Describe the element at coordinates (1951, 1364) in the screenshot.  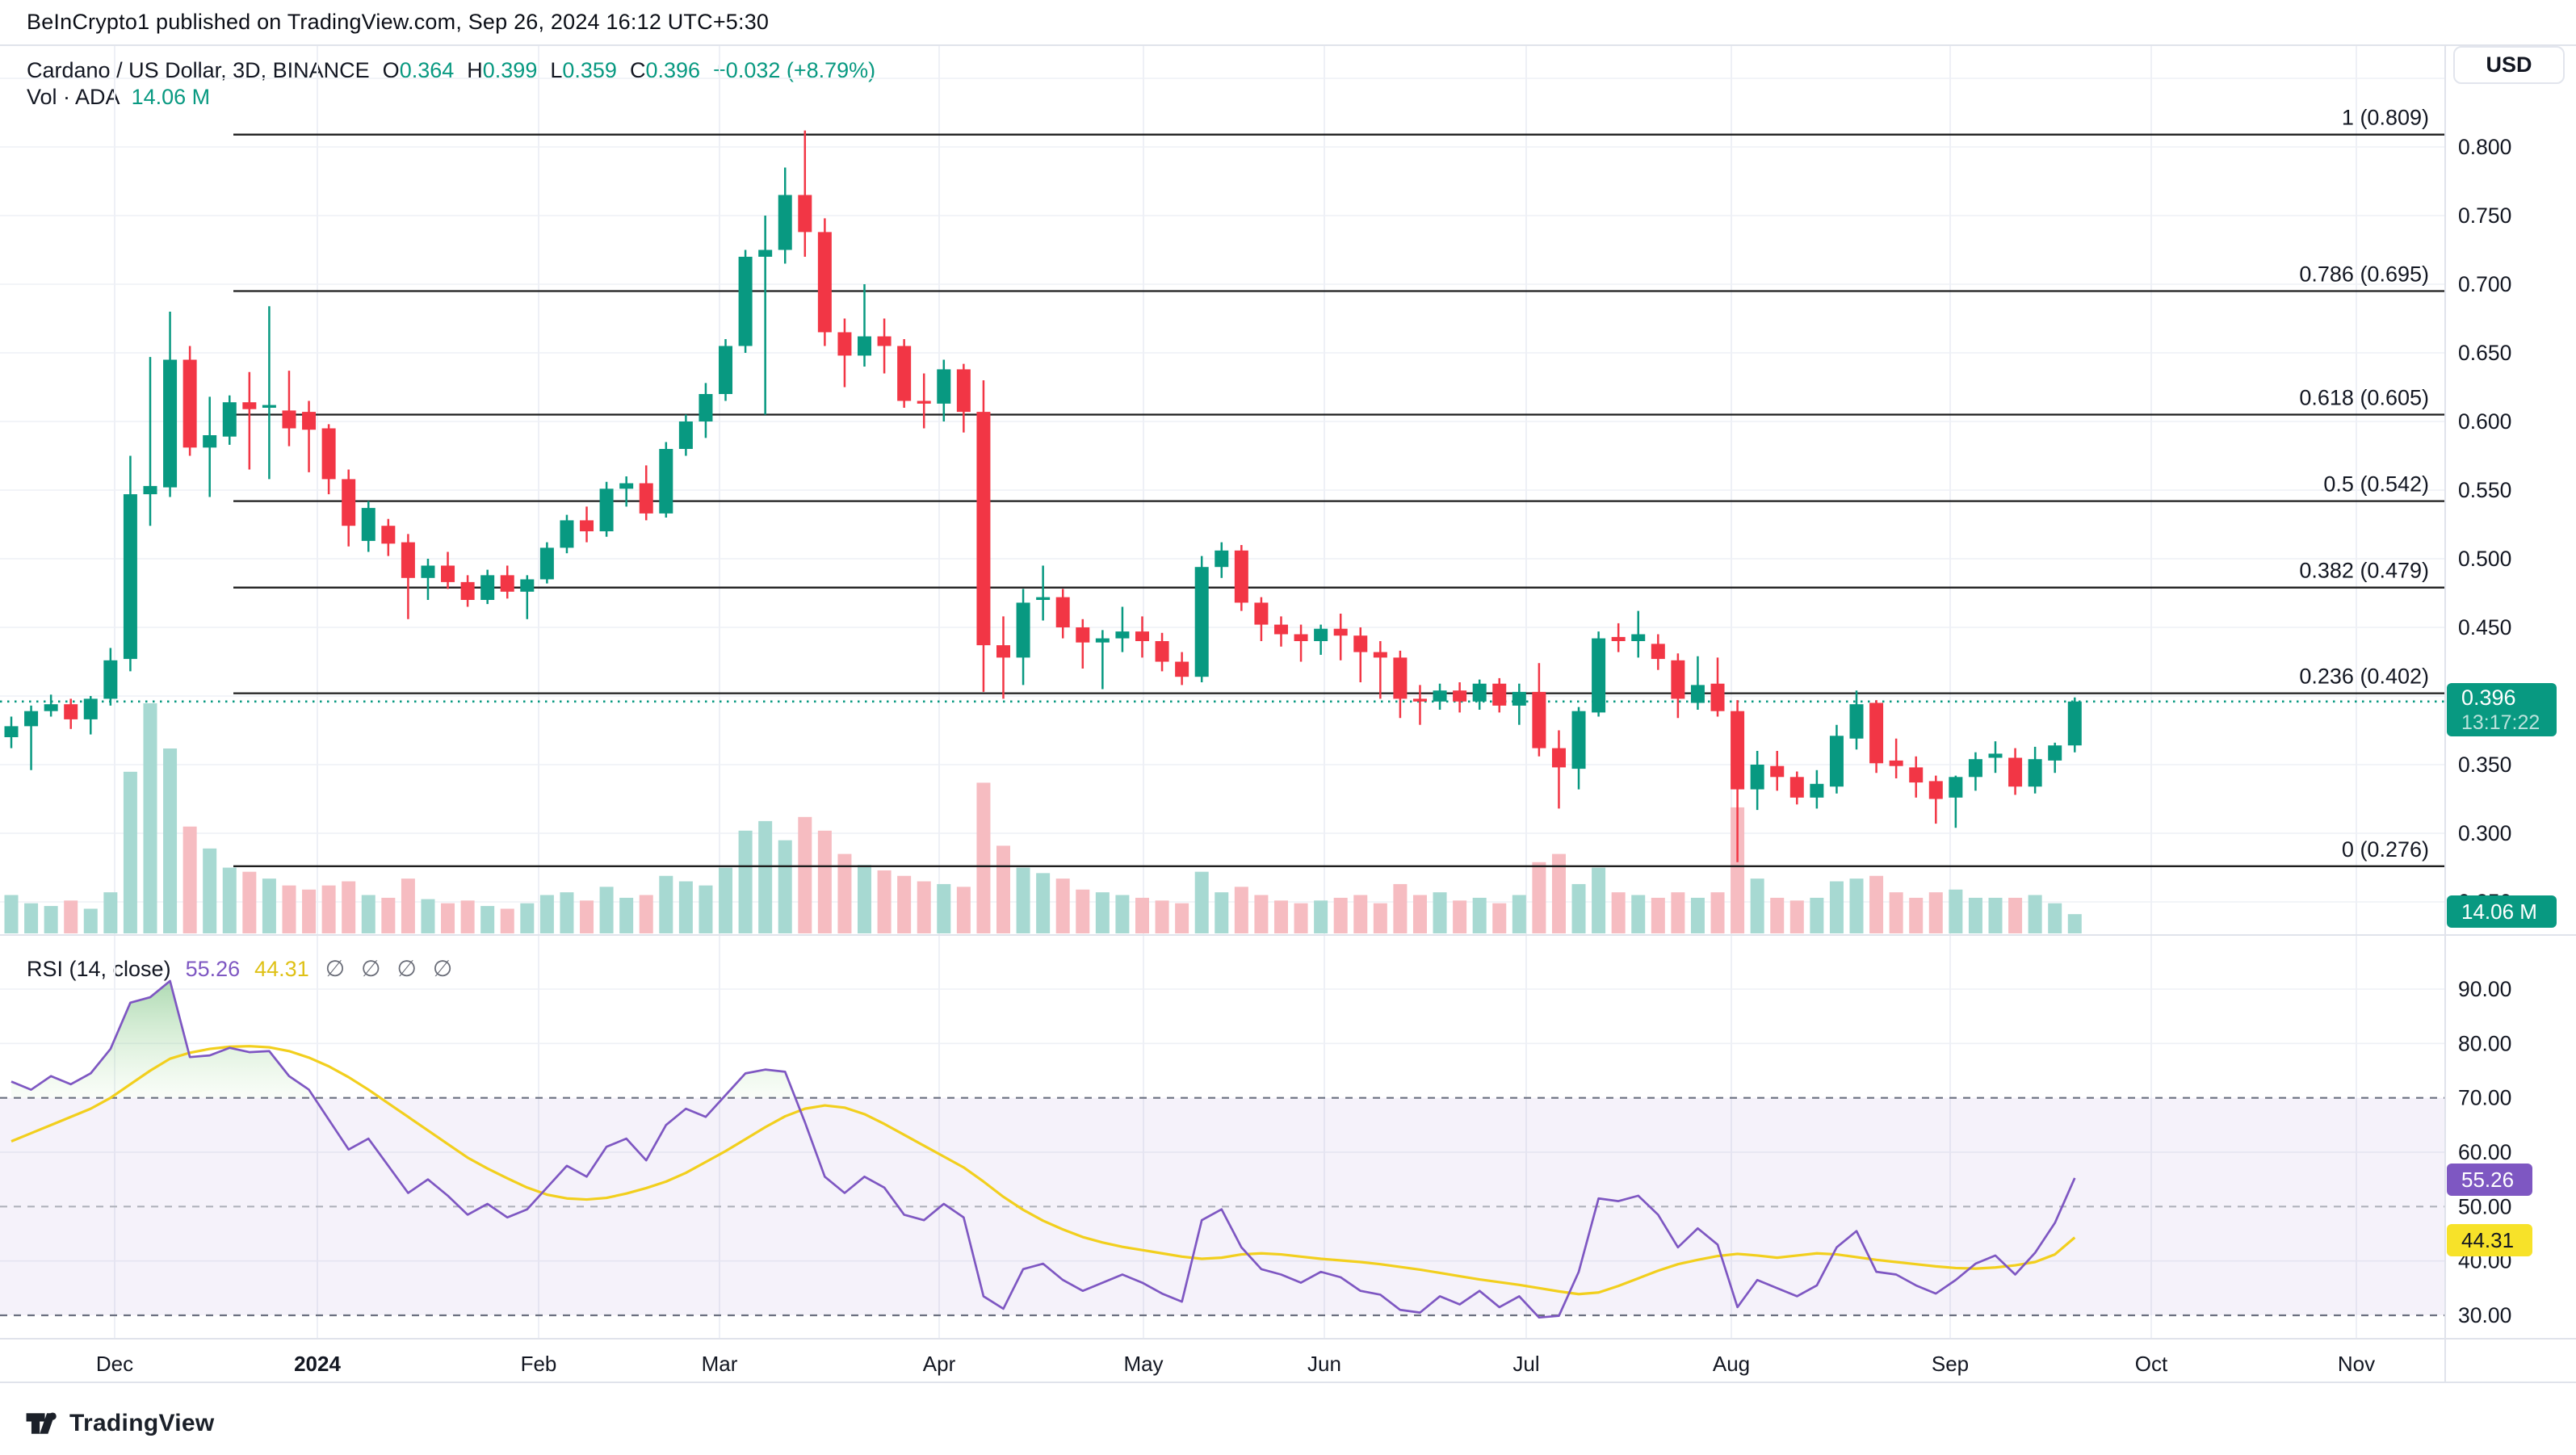
I see `time-axis-label: Sep` at that location.